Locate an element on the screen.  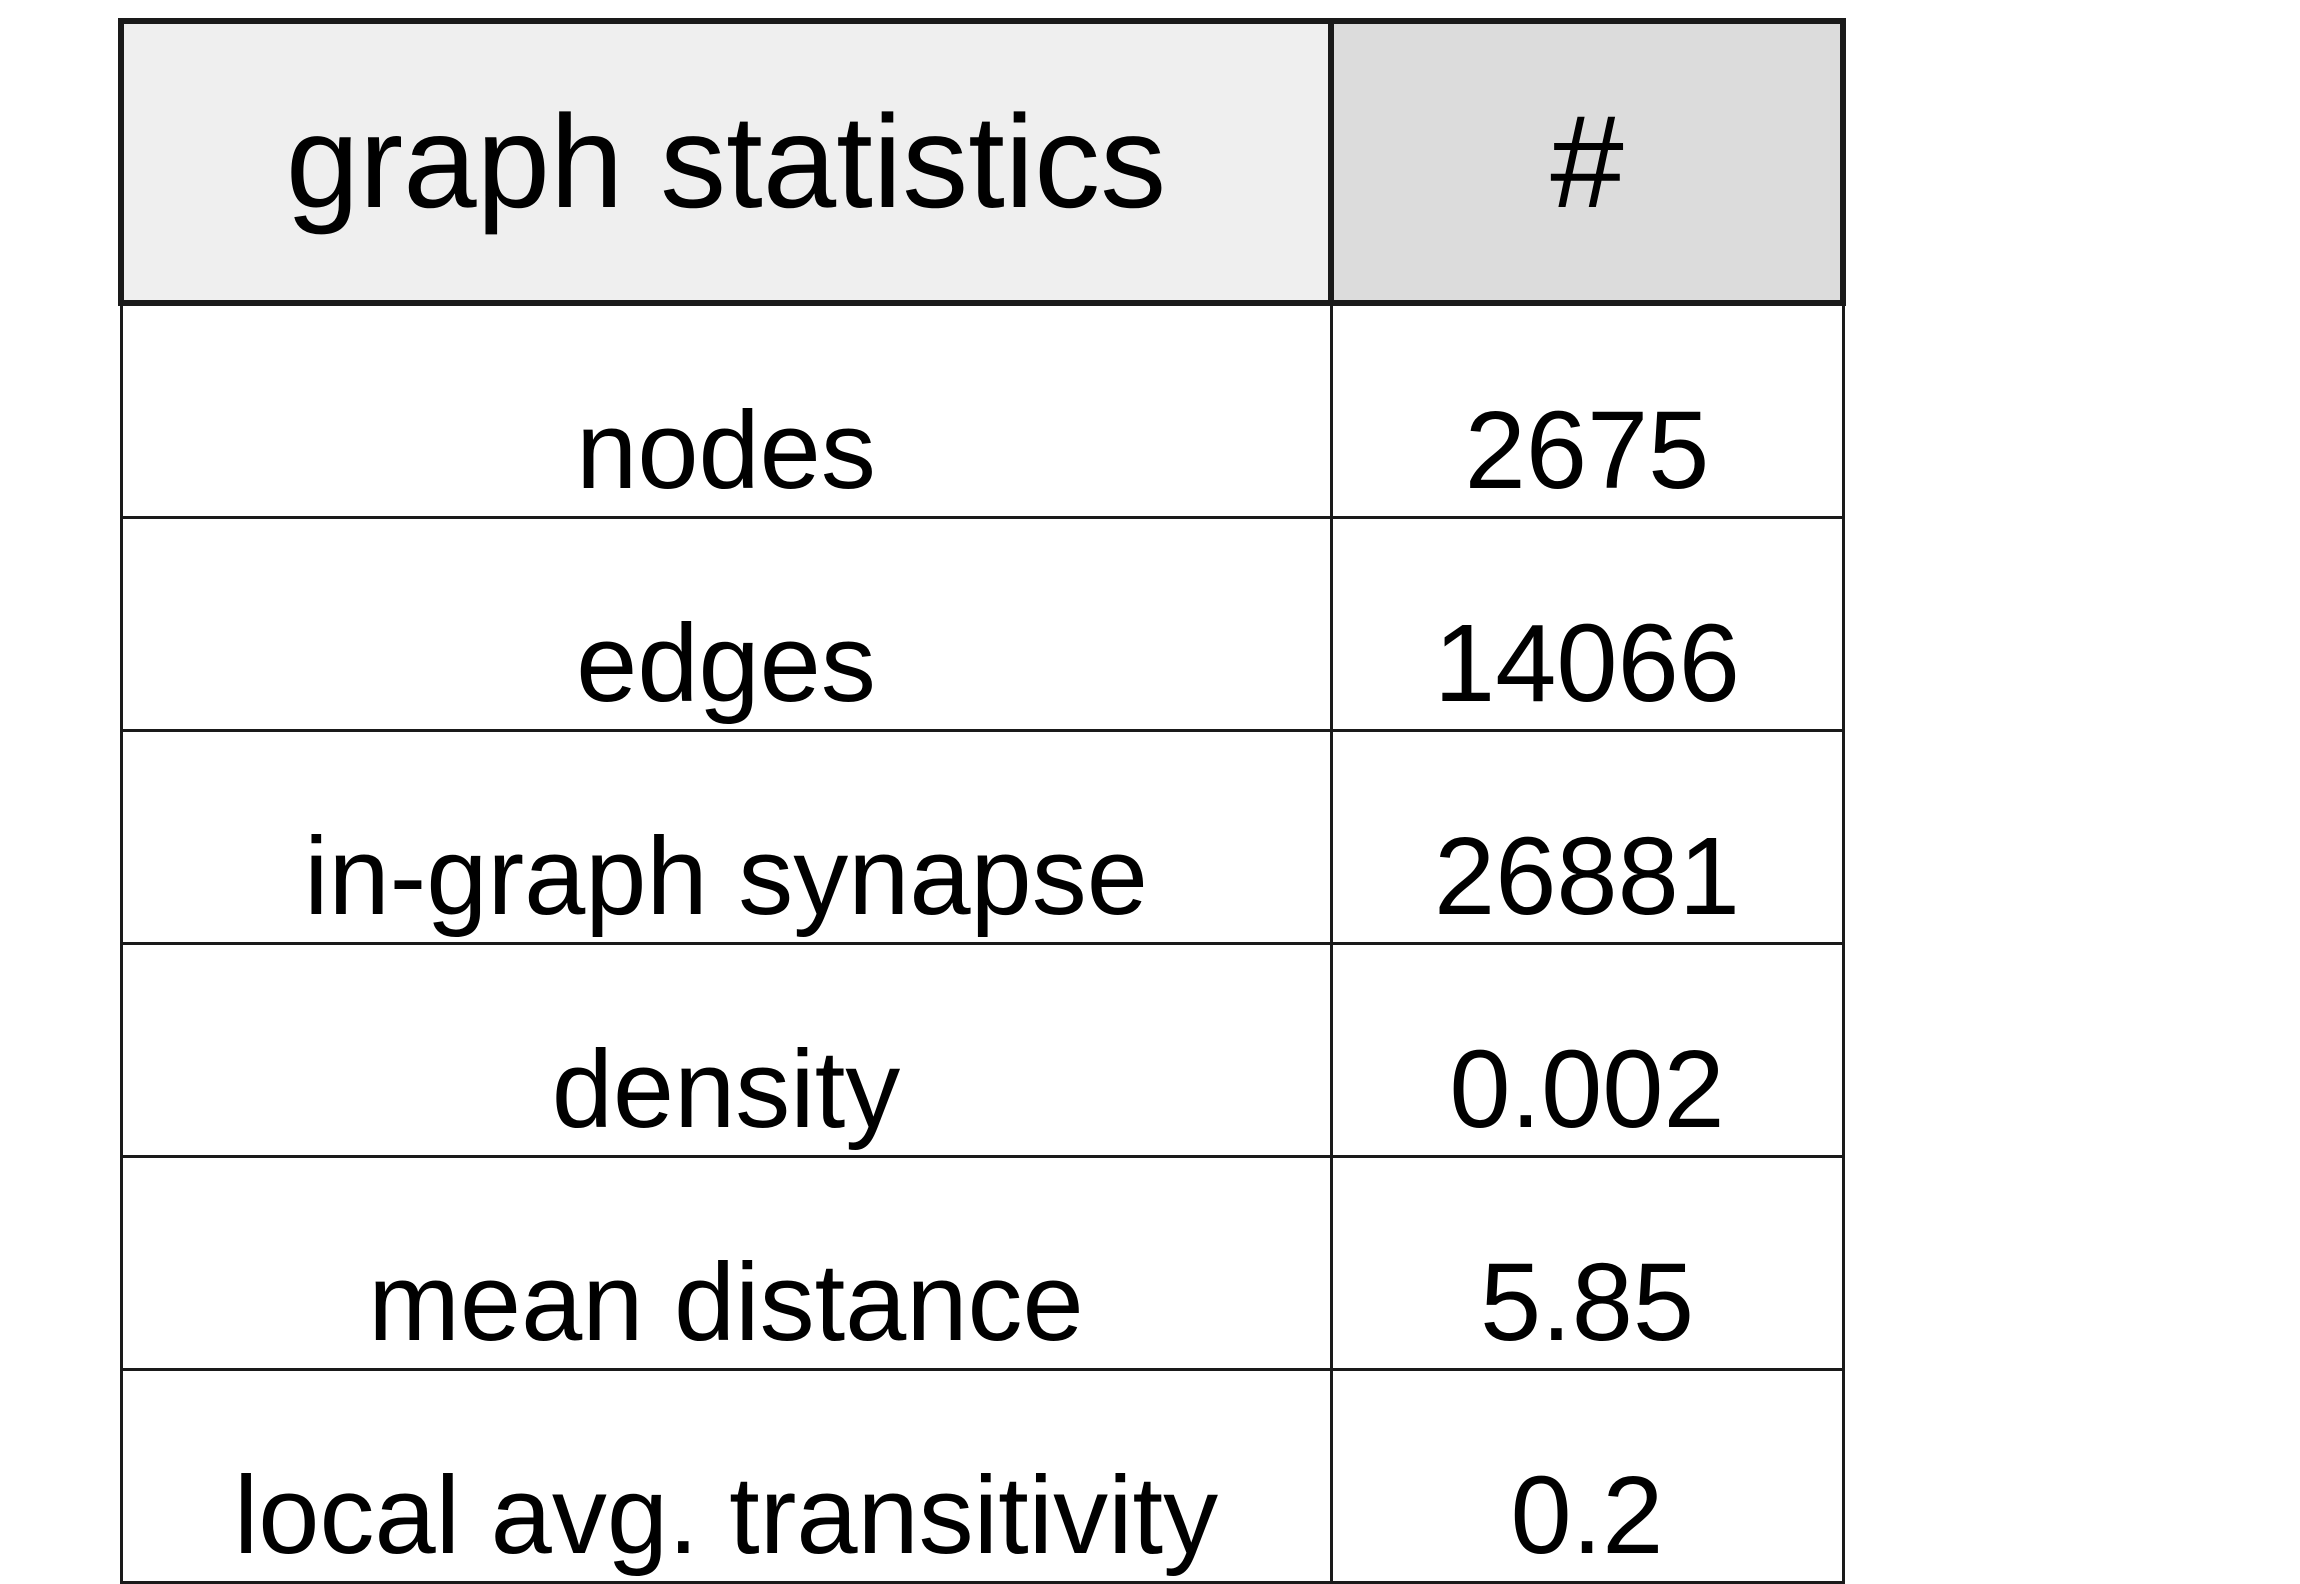
header-label-cell: graph statistics is located at coordinates (726, 162).